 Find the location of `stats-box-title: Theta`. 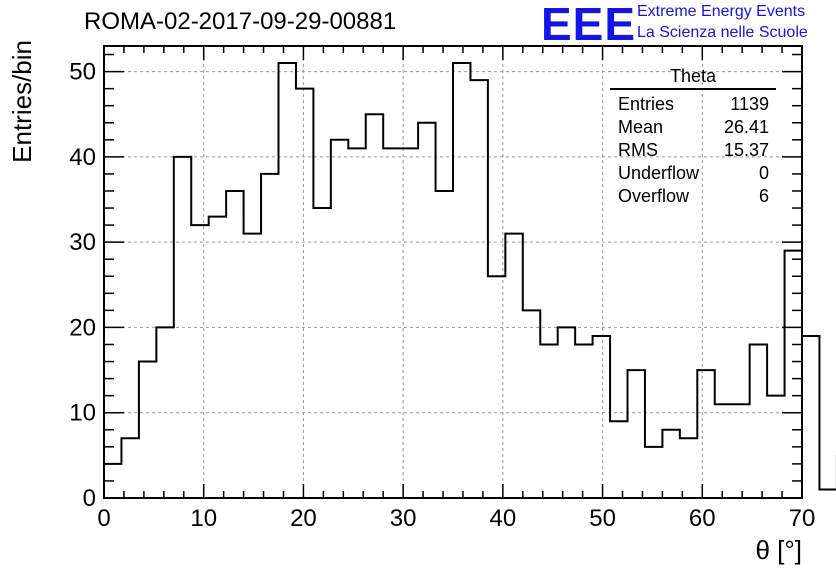

stats-box-title: Theta is located at coordinates (693, 76).